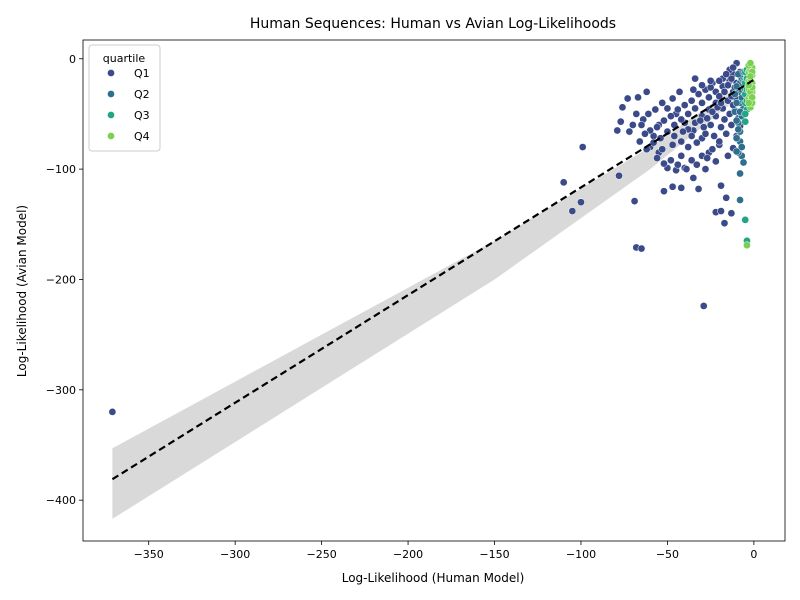 This screenshot has height=600, width=800. What do you see at coordinates (142, 136) in the screenshot?
I see `legend-label-q4: Q4` at bounding box center [142, 136].